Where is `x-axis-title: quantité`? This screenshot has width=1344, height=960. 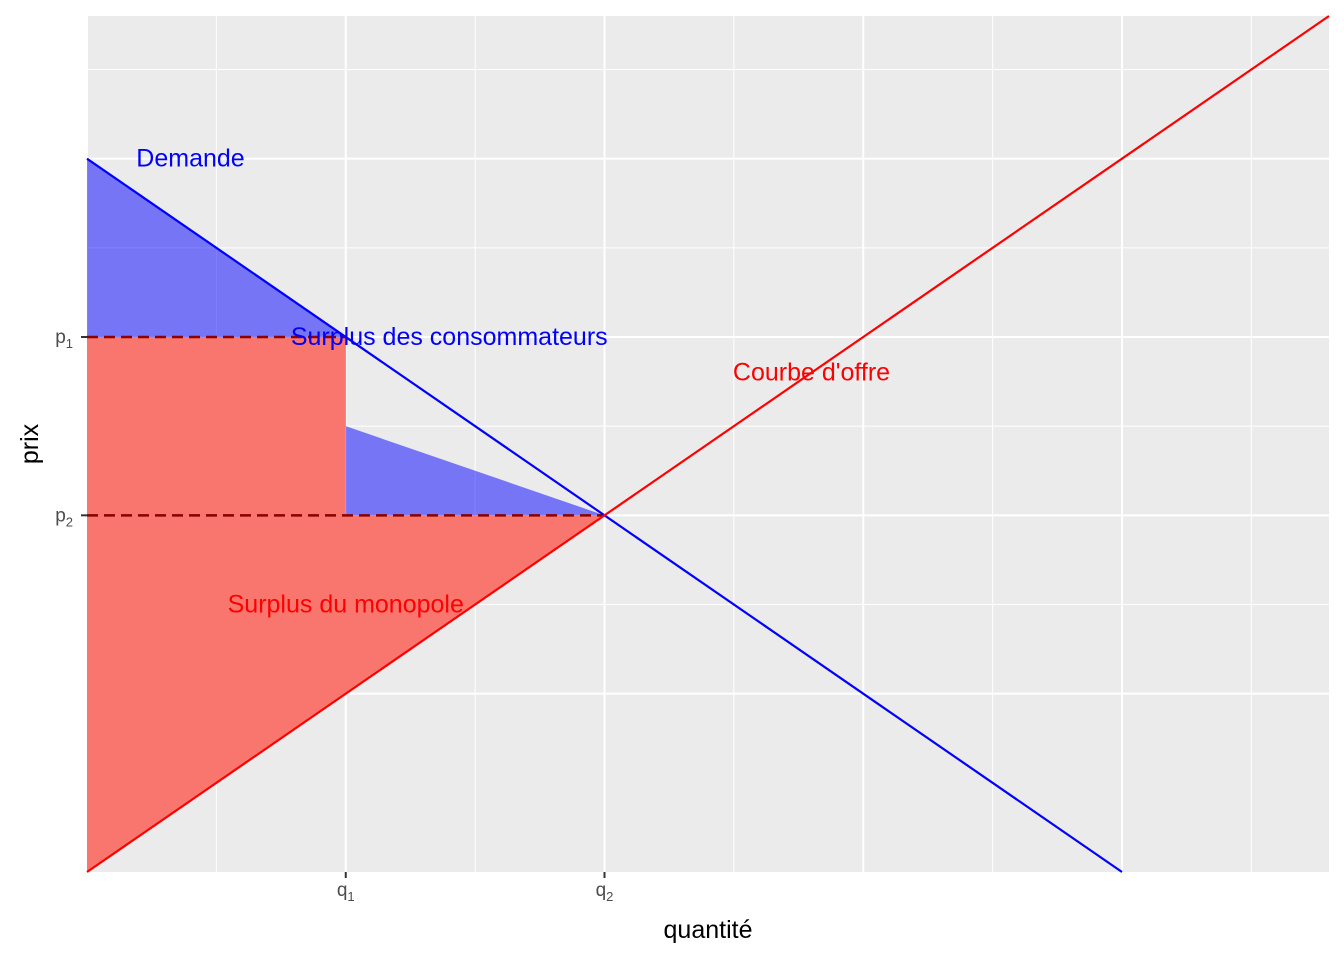
x-axis-title: quantité is located at coordinates (708, 930).